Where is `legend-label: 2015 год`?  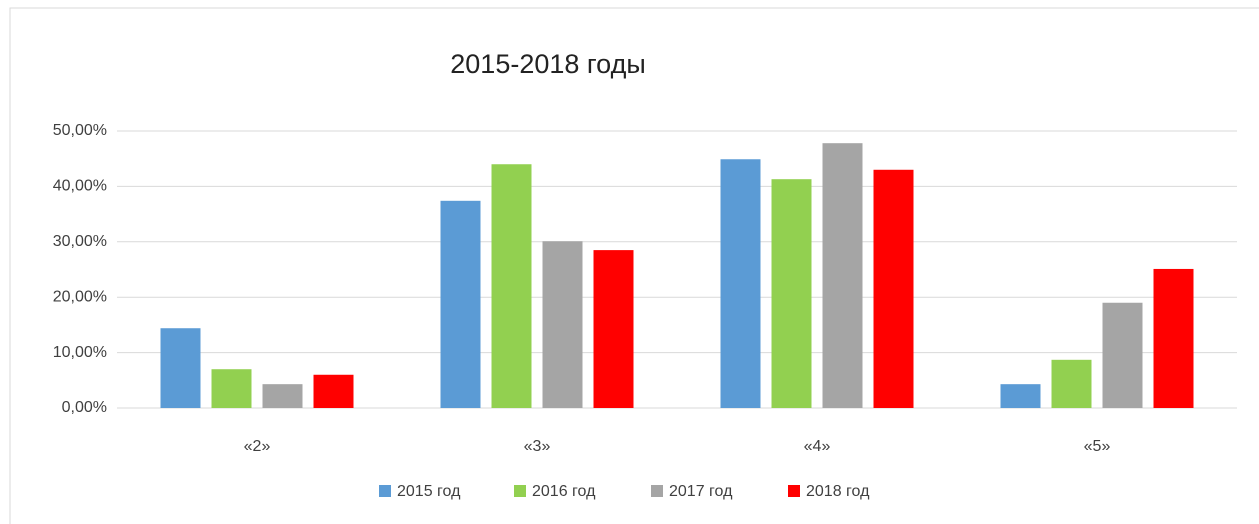 legend-label: 2015 год is located at coordinates (429, 491).